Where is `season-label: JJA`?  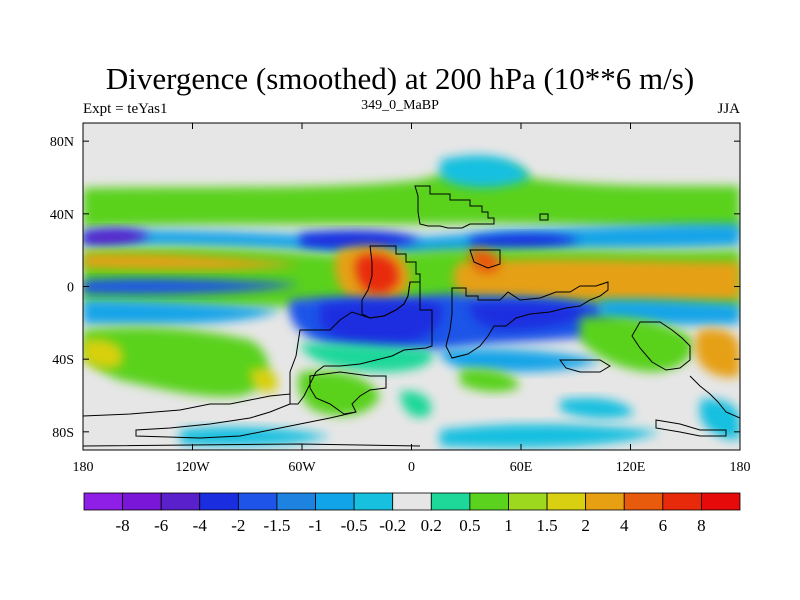 season-label: JJA is located at coordinates (728, 109).